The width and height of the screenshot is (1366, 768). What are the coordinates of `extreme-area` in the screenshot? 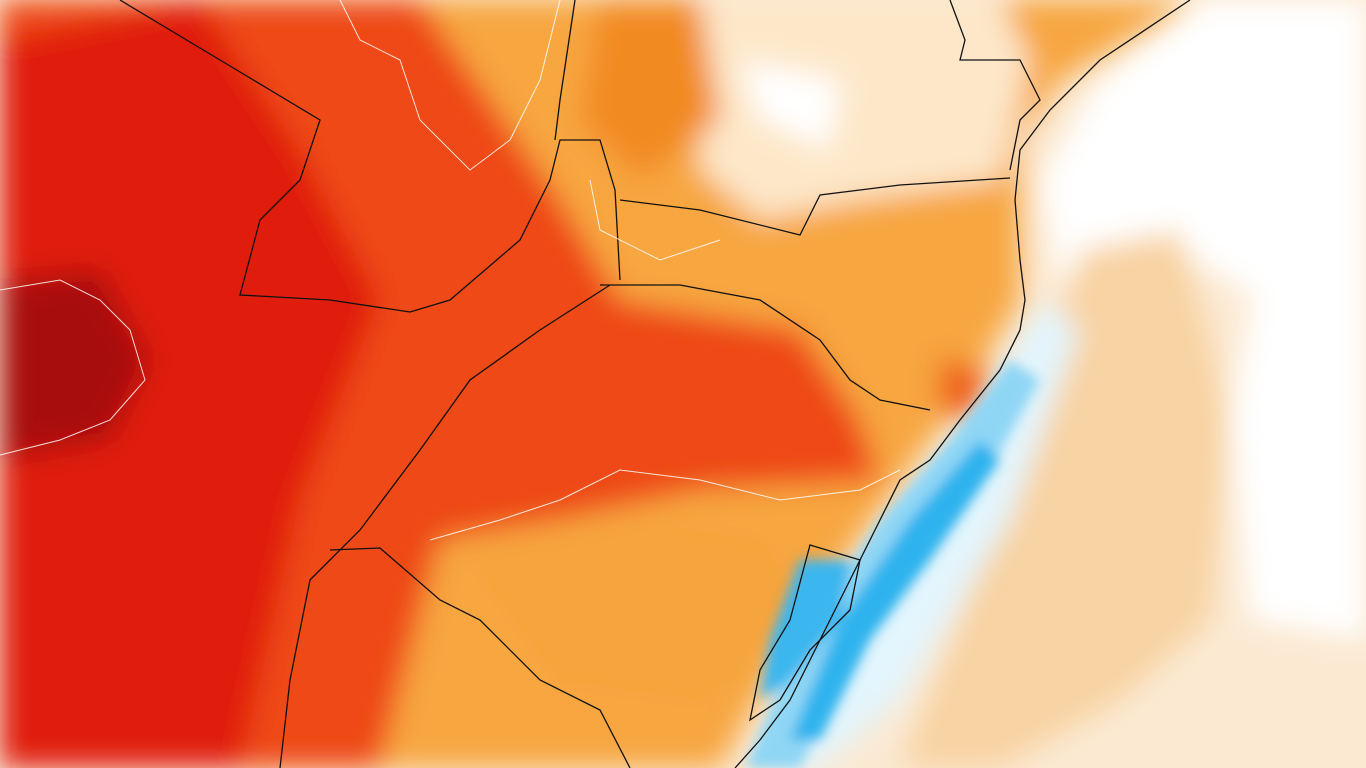 It's located at (75, 365).